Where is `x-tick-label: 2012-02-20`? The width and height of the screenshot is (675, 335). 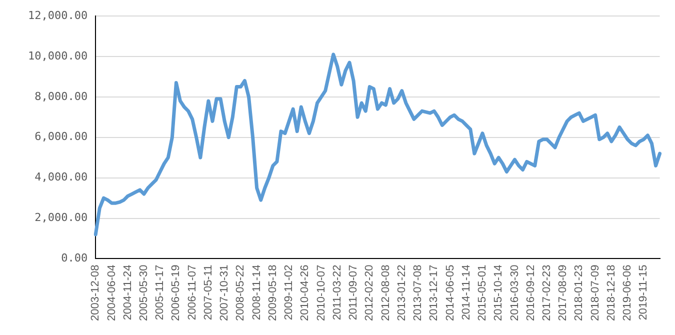
x-tick-label: 2012-02-20 is located at coordinates (370, 293).